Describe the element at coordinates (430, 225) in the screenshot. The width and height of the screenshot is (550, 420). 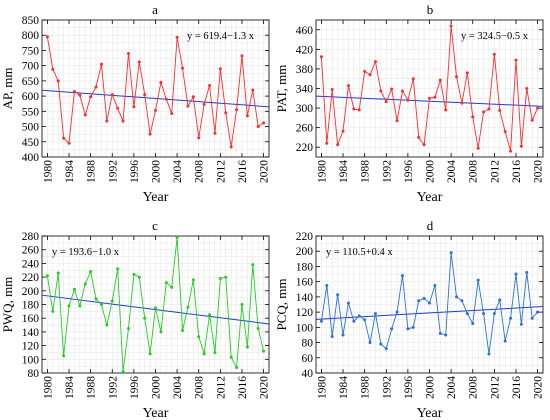
I see `panel-letter: d` at that location.